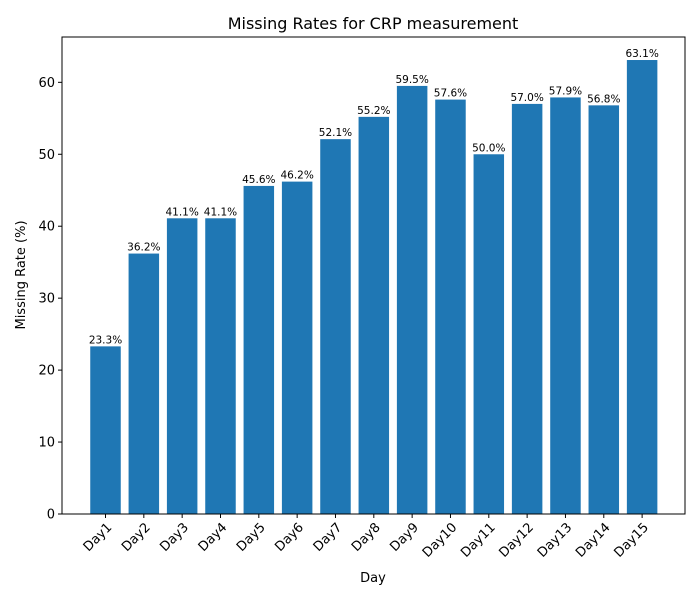 The image size is (700, 604). What do you see at coordinates (603, 99) in the screenshot?
I see `data-label-day14: 56.8%` at bounding box center [603, 99].